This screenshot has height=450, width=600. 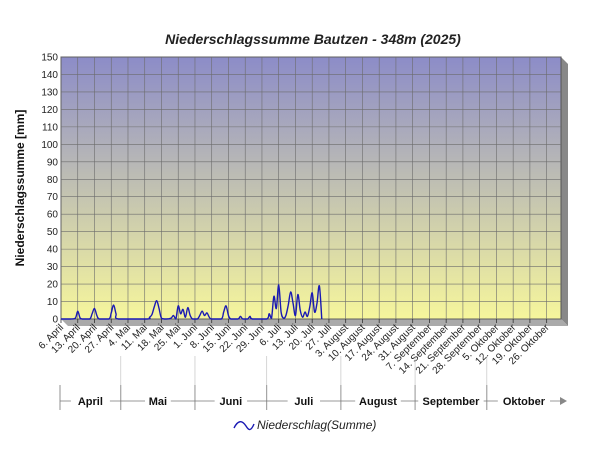 What do you see at coordinates (53, 232) in the screenshot?
I see `y-tick-label: 50` at bounding box center [53, 232].